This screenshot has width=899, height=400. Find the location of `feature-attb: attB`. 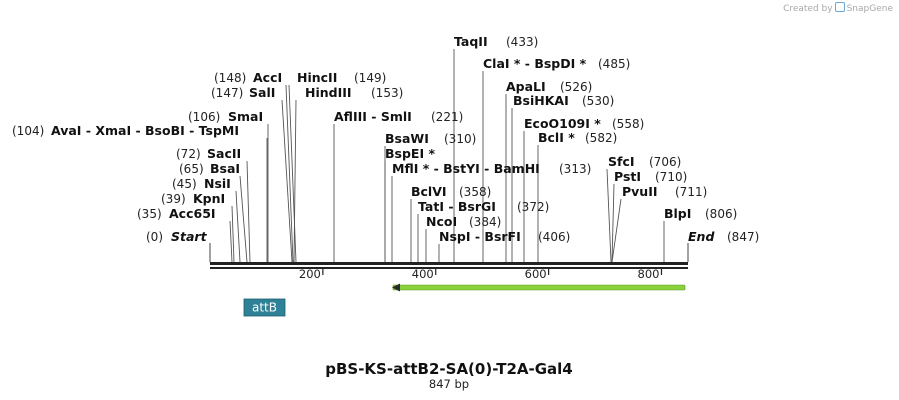

feature-attb: attB is located at coordinates (264, 307).